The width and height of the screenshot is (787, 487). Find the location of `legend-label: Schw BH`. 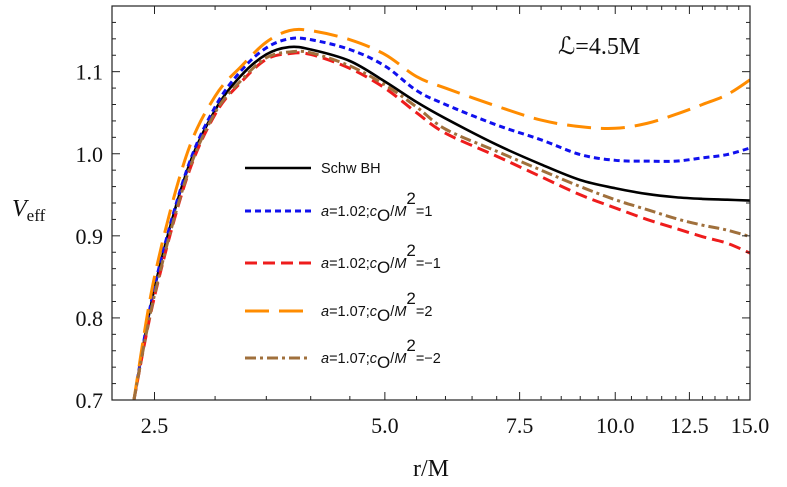

legend-label: Schw BH is located at coordinates (351, 169).